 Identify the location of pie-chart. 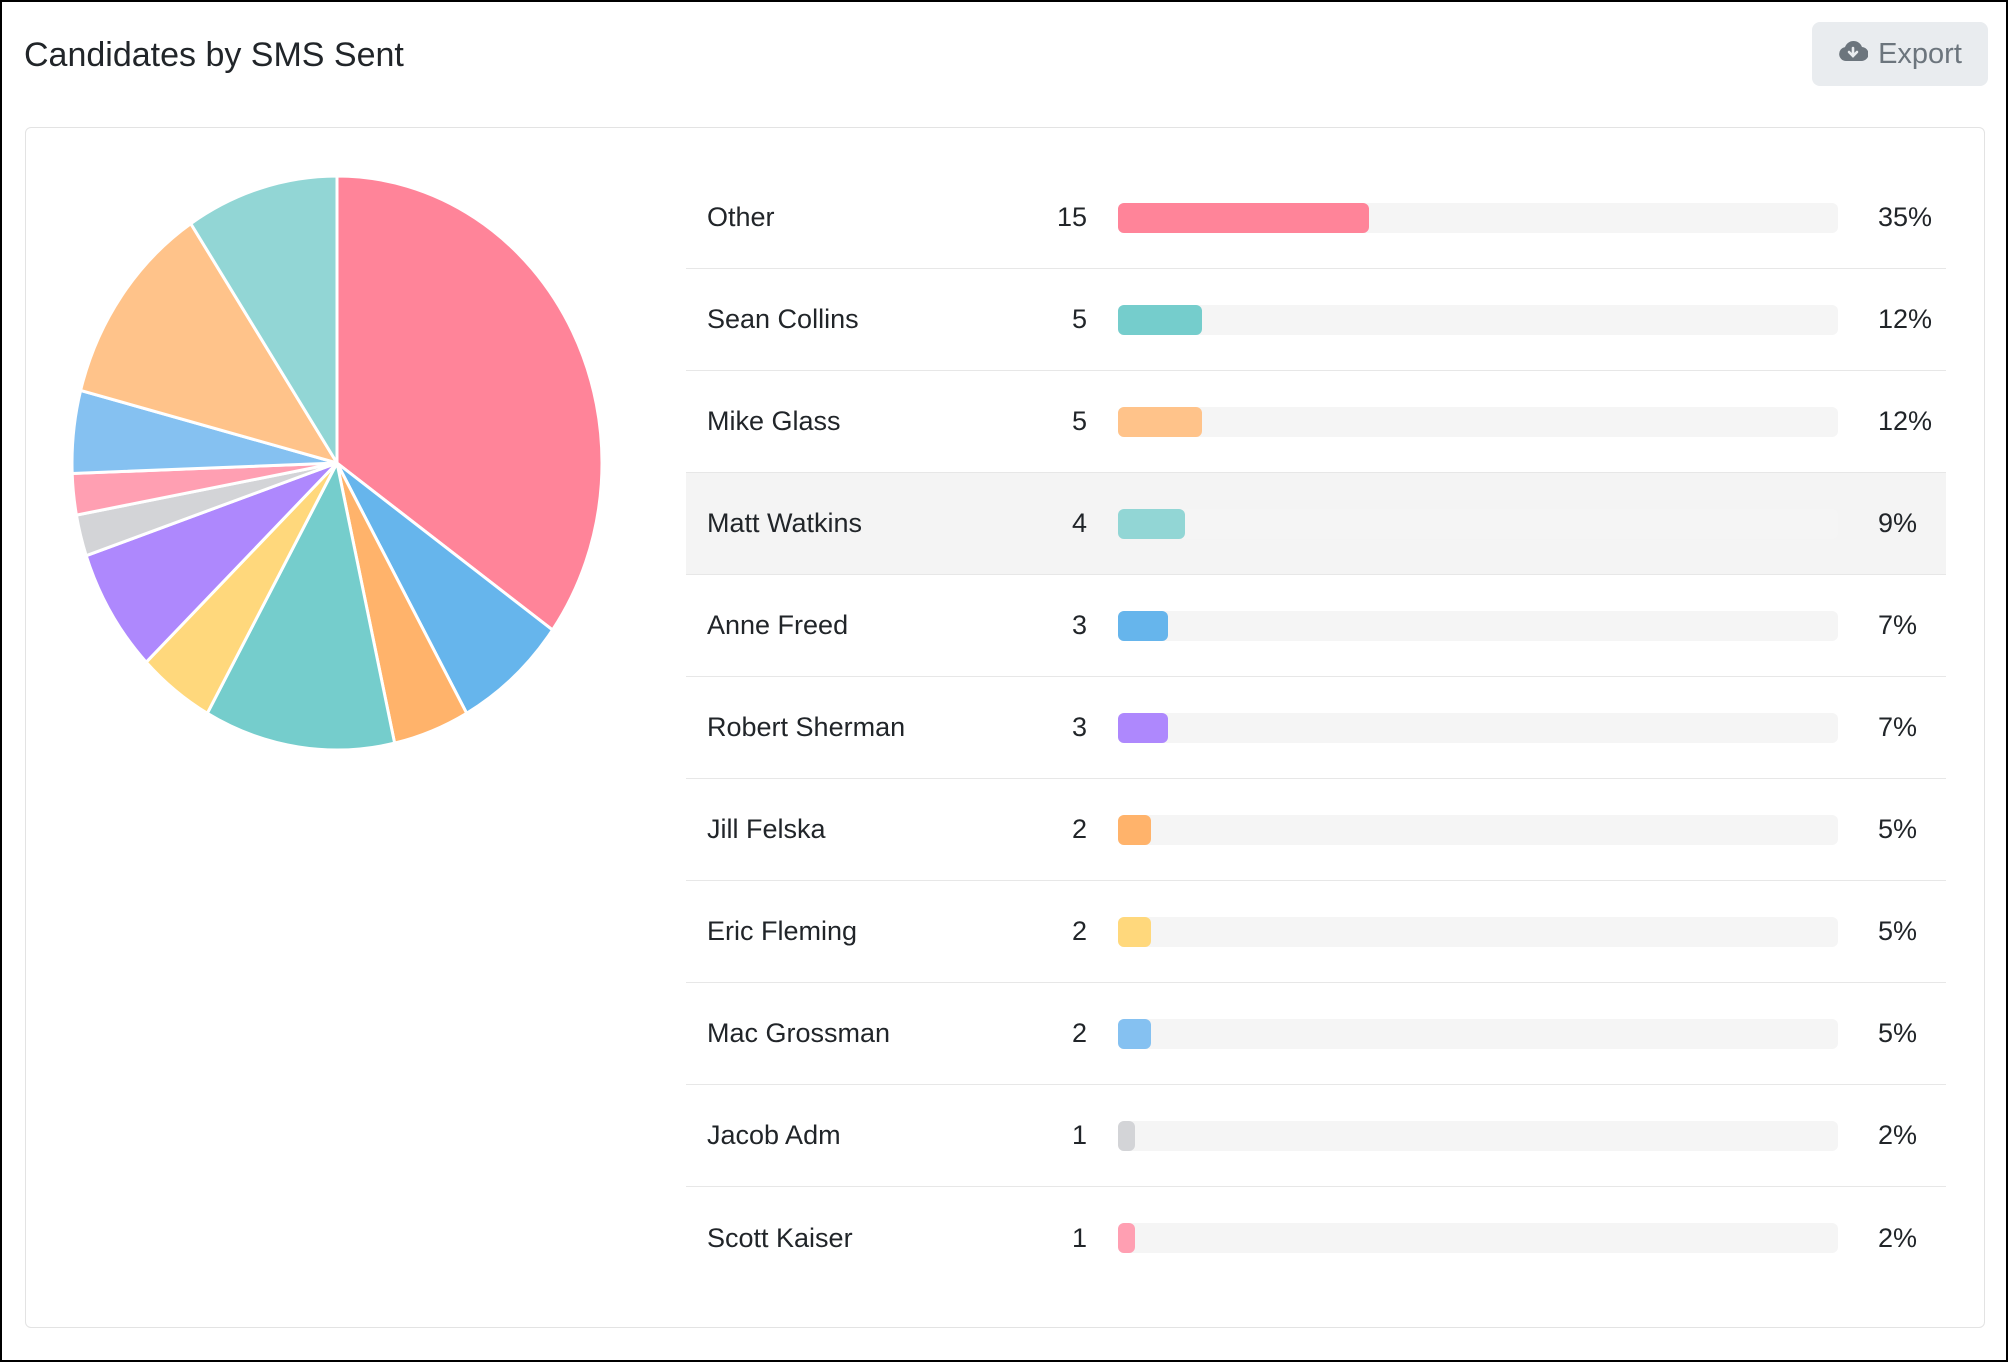
(337, 463).